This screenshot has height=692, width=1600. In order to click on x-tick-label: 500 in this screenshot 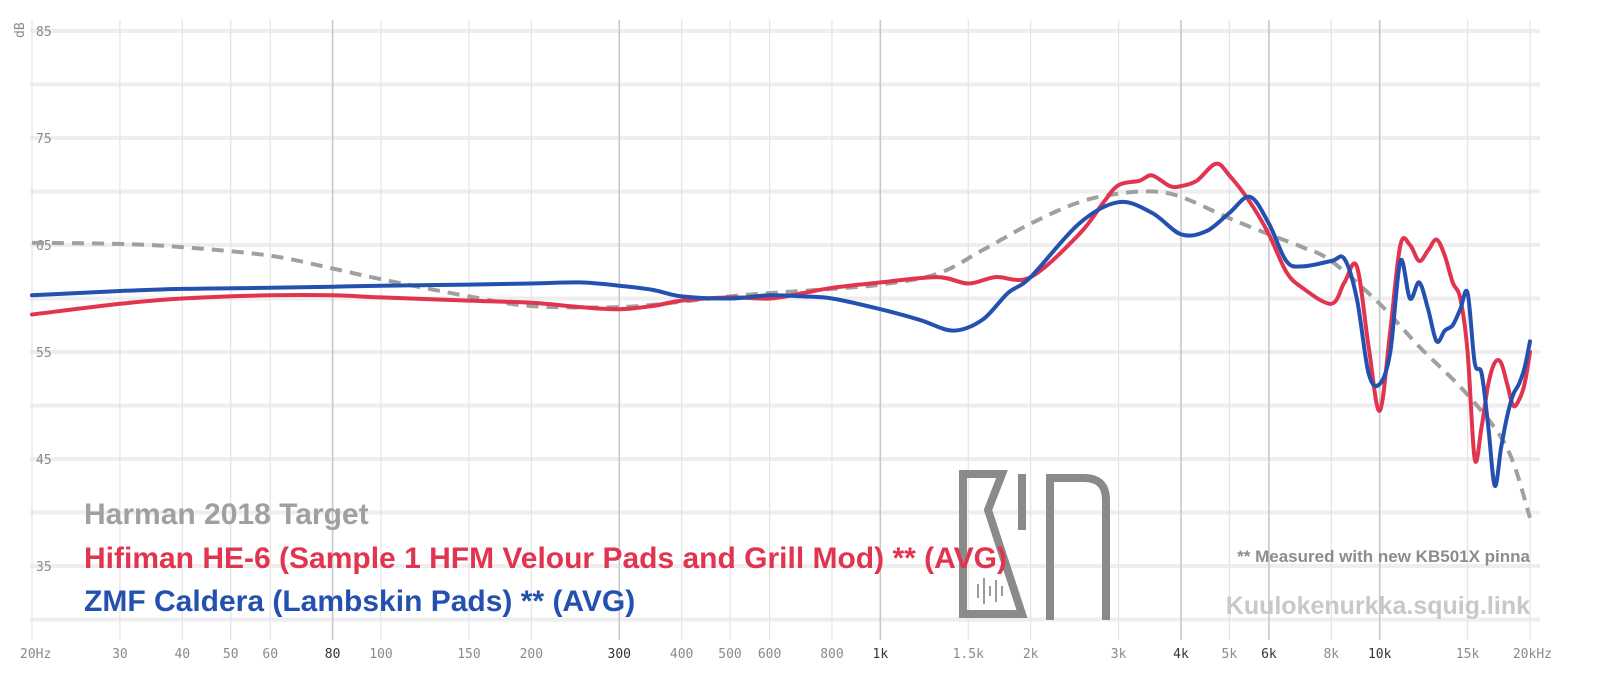, I will do `click(729, 654)`.